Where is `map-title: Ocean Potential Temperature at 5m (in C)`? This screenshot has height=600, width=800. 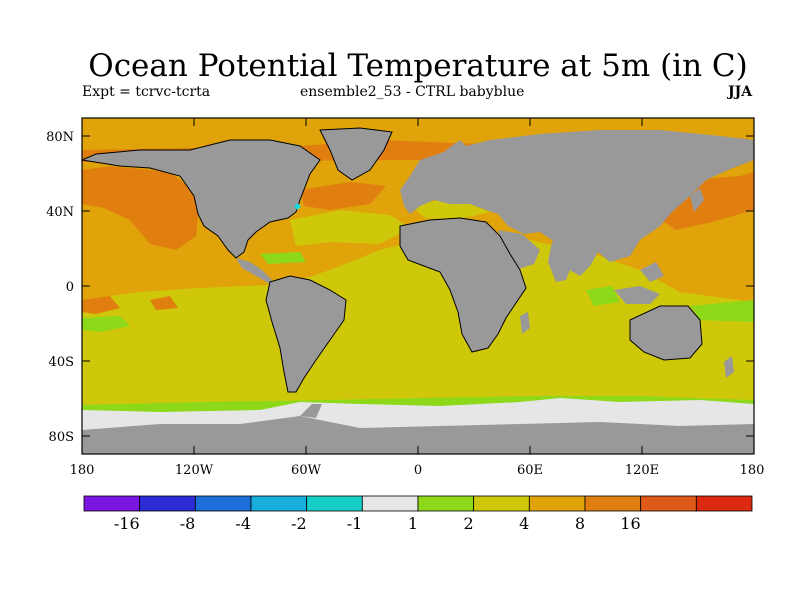 map-title: Ocean Potential Temperature at 5m (in C) is located at coordinates (418, 66).